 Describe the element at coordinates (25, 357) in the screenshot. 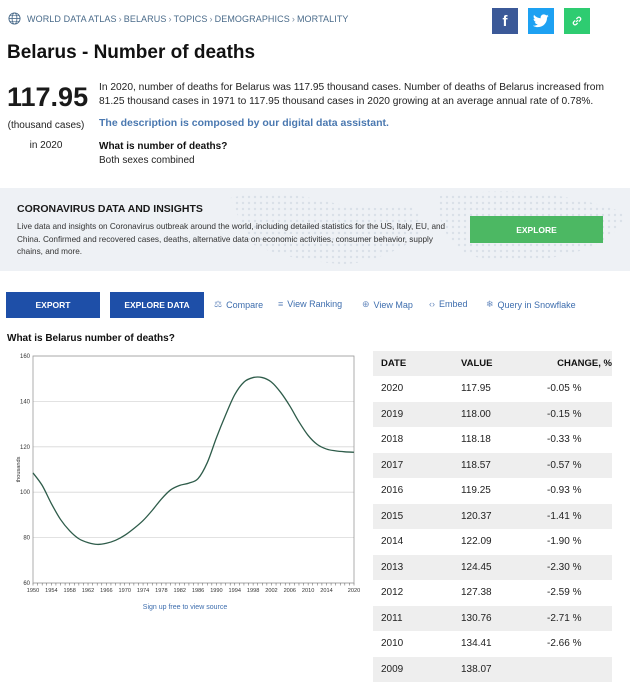

I see `y-tick-label: 160` at that location.